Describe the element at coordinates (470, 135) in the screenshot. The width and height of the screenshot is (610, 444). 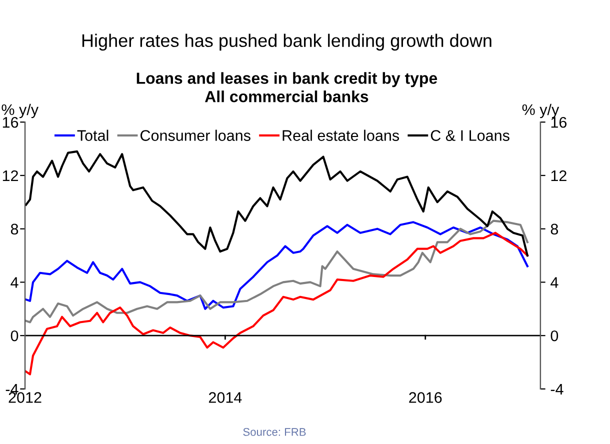
I see `legend-label: C & I Loans` at that location.